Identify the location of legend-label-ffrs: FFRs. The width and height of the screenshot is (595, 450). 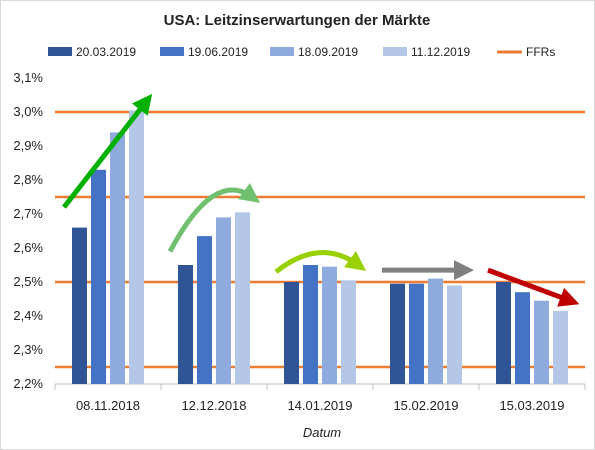
(540, 52).